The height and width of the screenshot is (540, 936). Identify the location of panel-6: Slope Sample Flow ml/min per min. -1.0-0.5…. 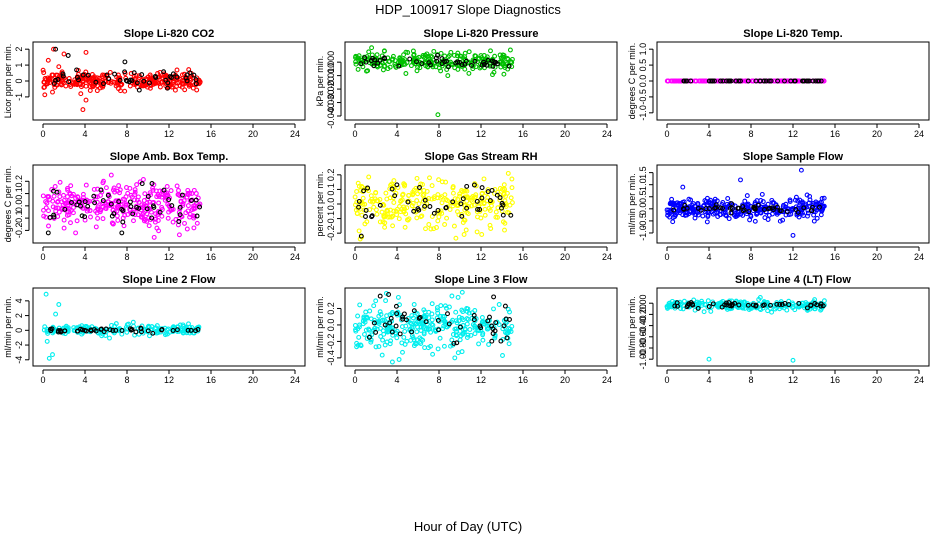
(778, 206).